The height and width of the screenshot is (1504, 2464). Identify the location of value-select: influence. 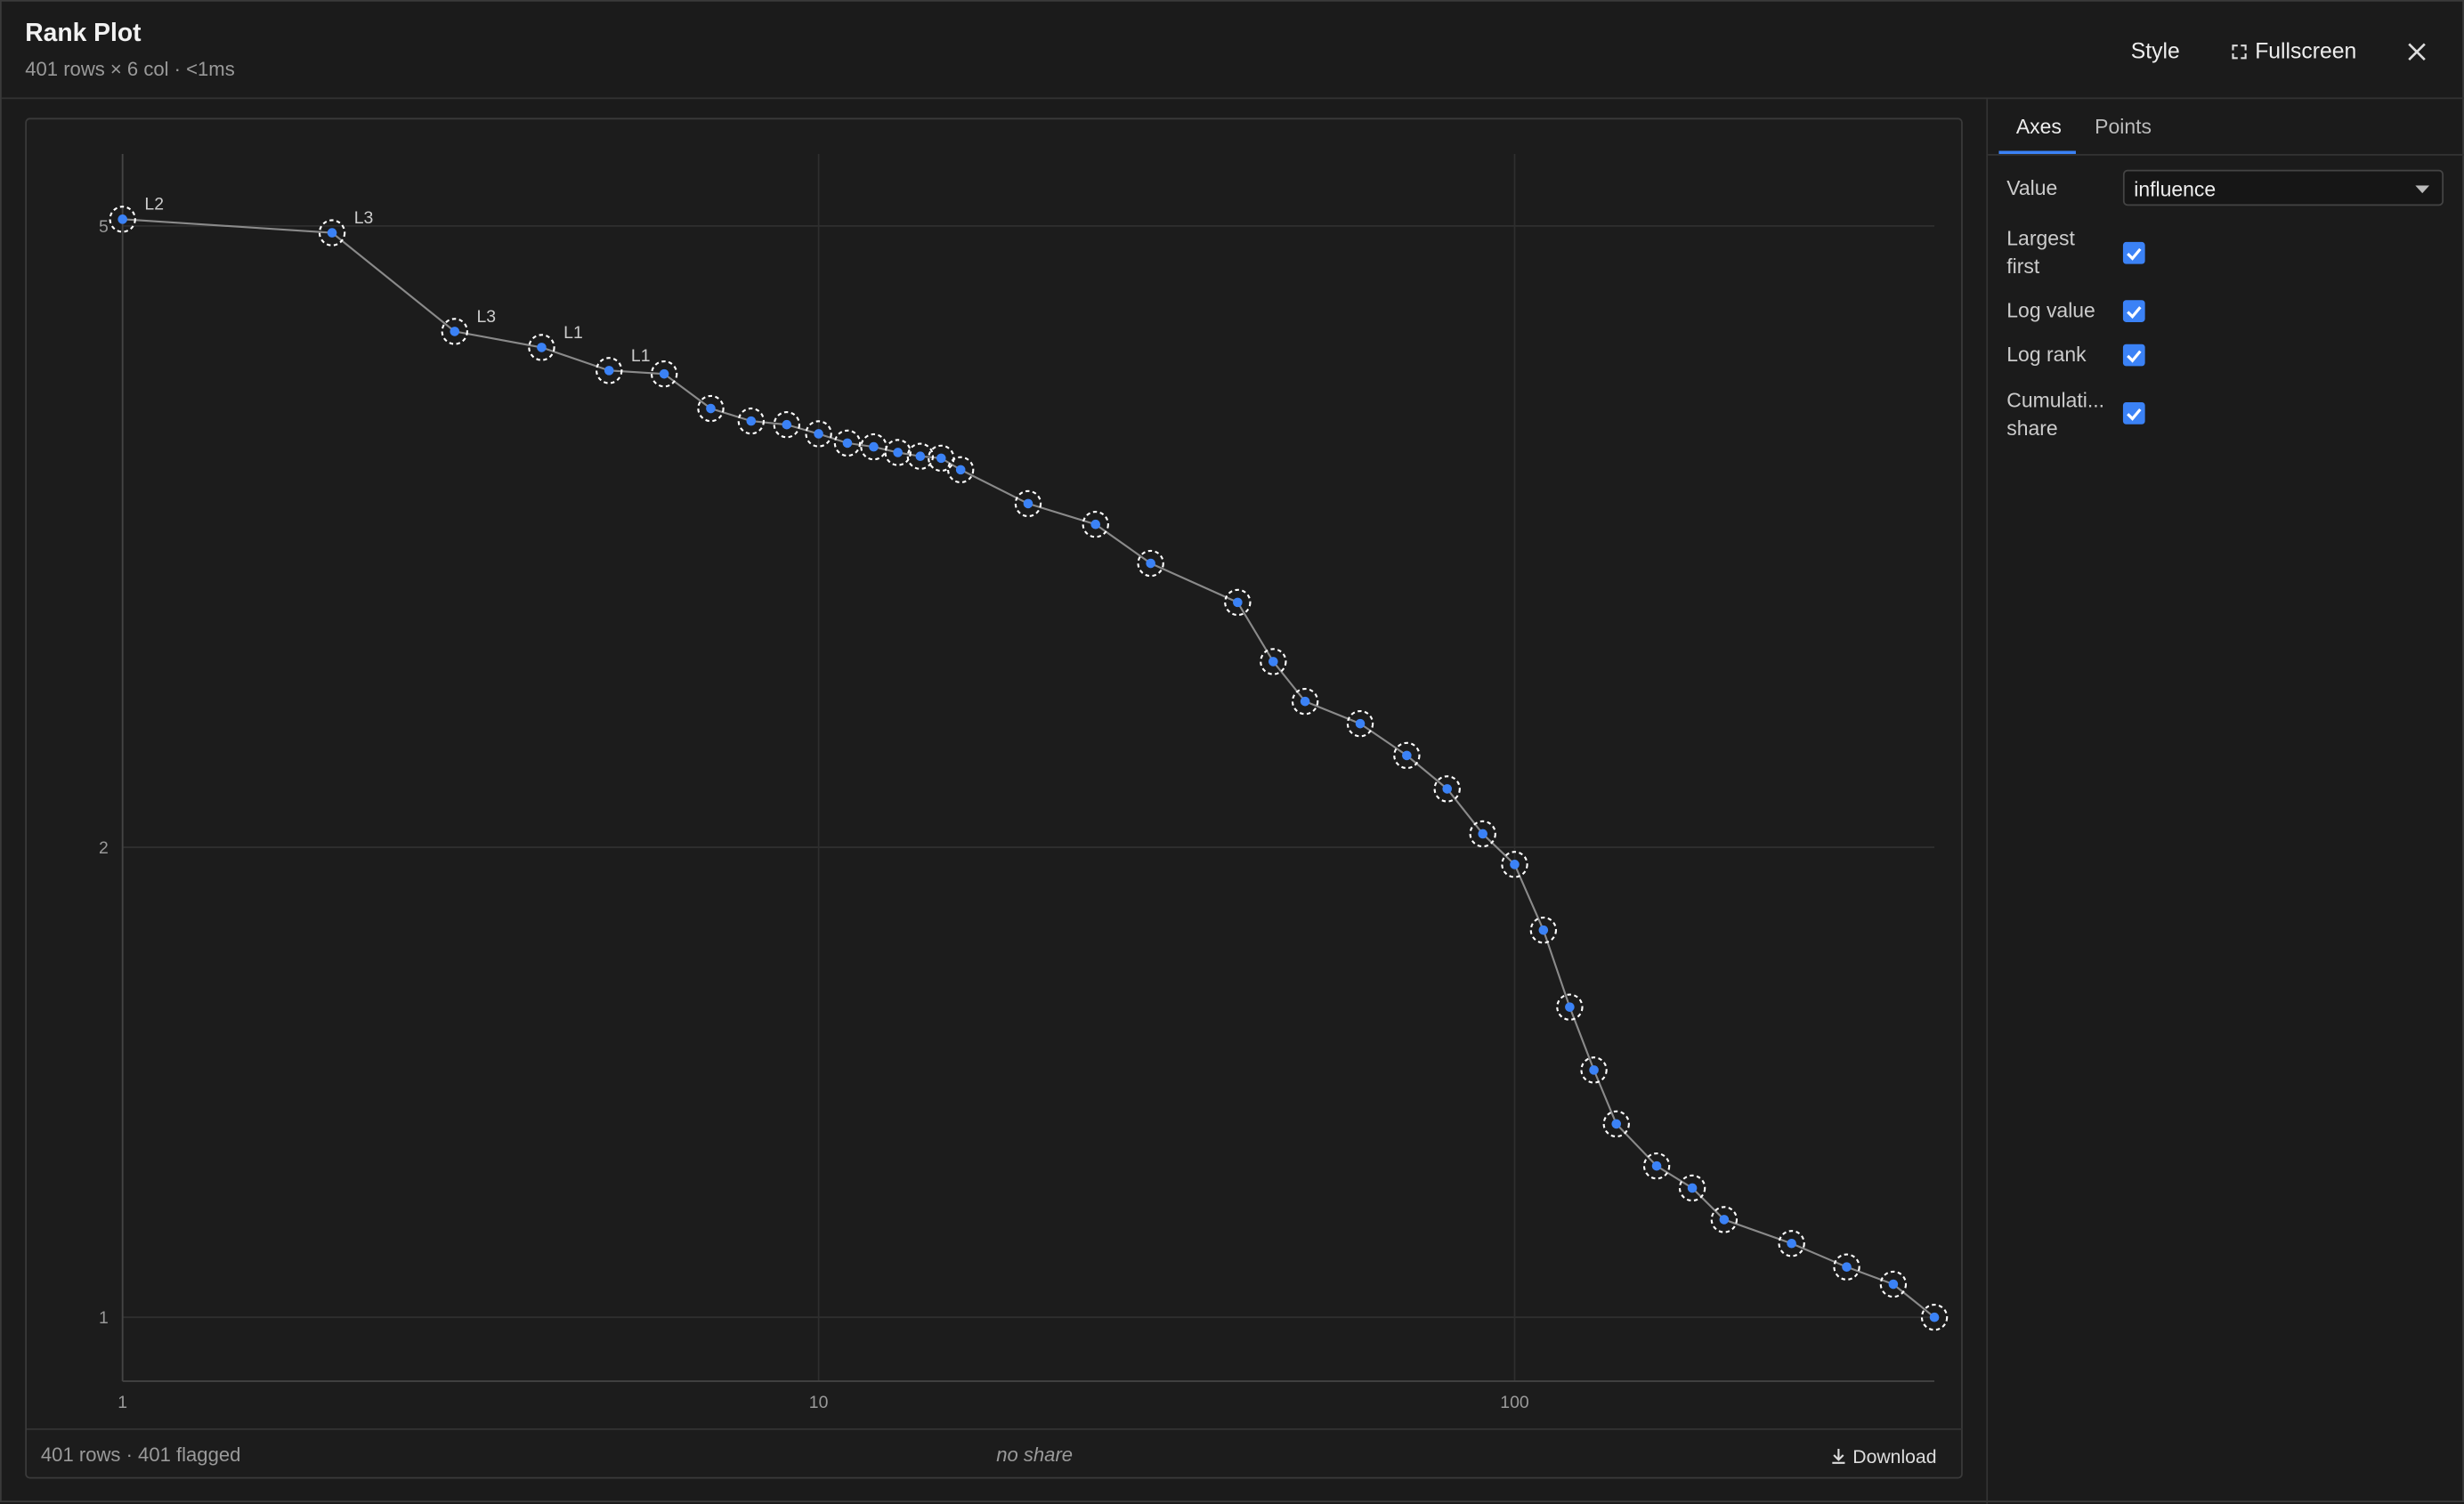
(2283, 187).